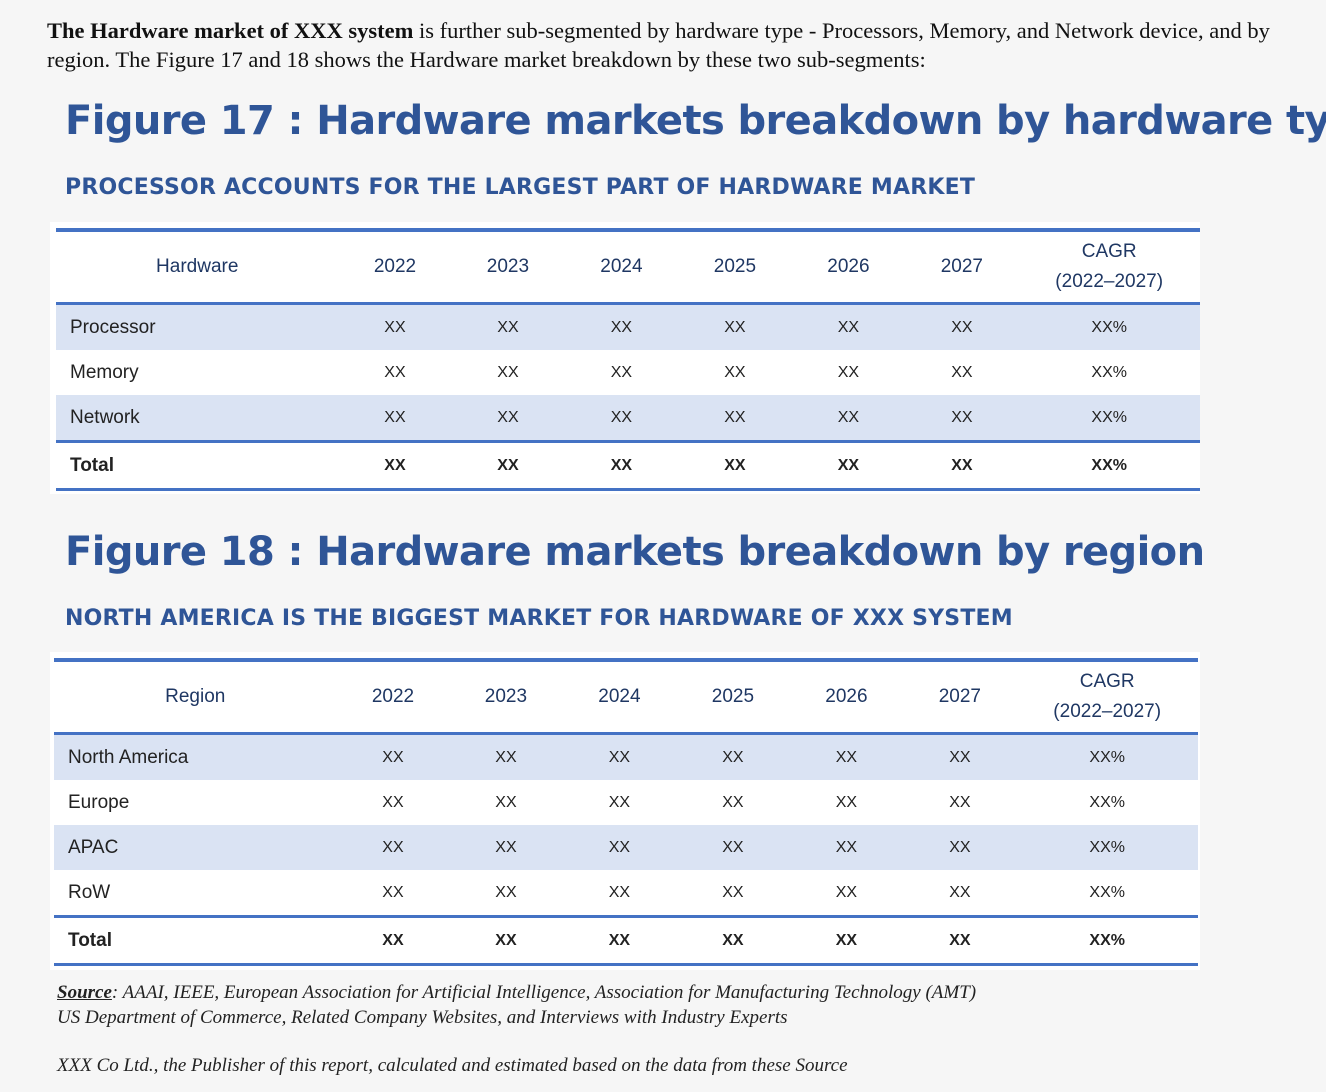 The image size is (1326, 1092). What do you see at coordinates (195, 756) in the screenshot?
I see `row-label: North America` at bounding box center [195, 756].